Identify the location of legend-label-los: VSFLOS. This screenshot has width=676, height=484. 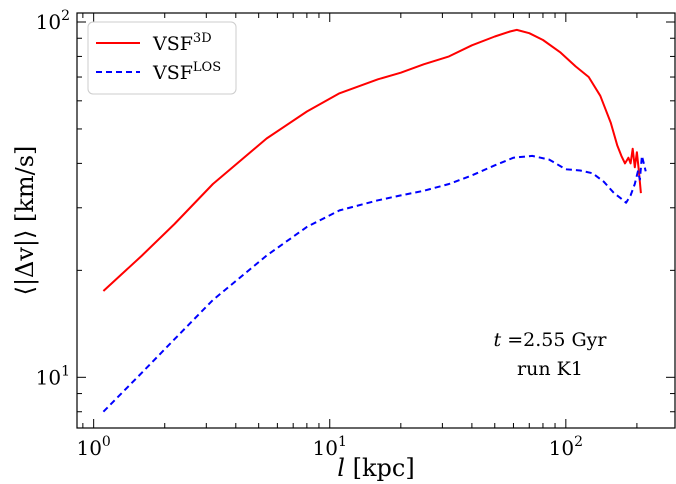
(186, 72).